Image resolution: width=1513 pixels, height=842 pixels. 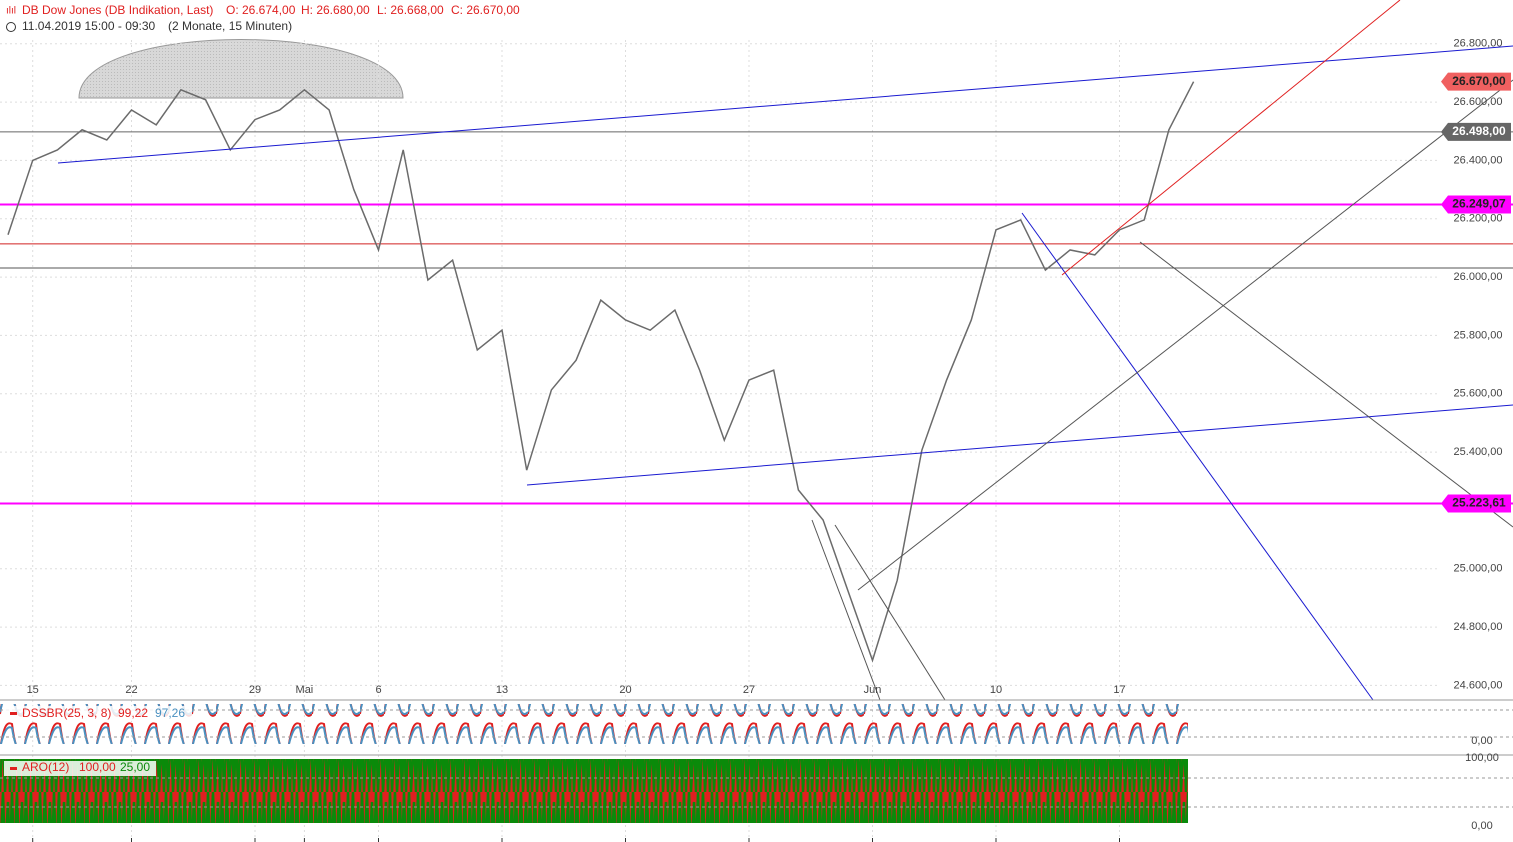 I want to click on x-tick-label: 20, so click(x=625, y=690).